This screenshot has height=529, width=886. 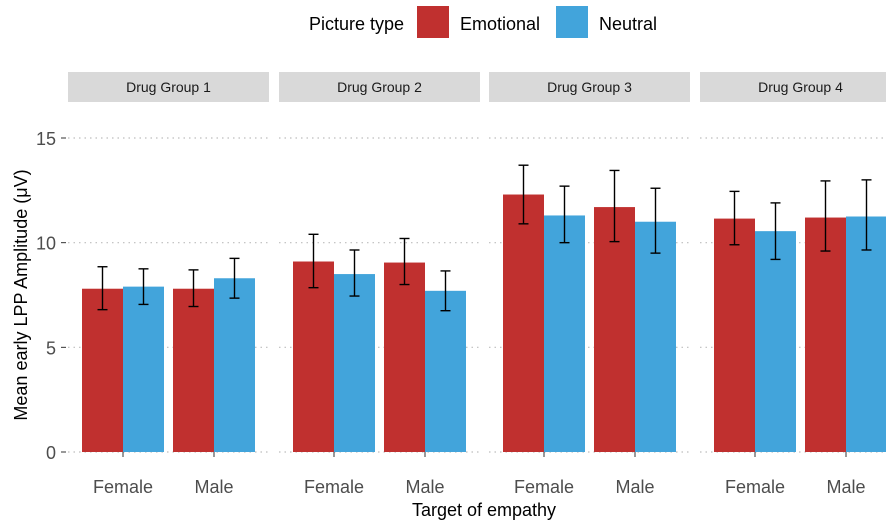 What do you see at coordinates (500, 24) in the screenshot?
I see `legend-label-emotional: Emotional` at bounding box center [500, 24].